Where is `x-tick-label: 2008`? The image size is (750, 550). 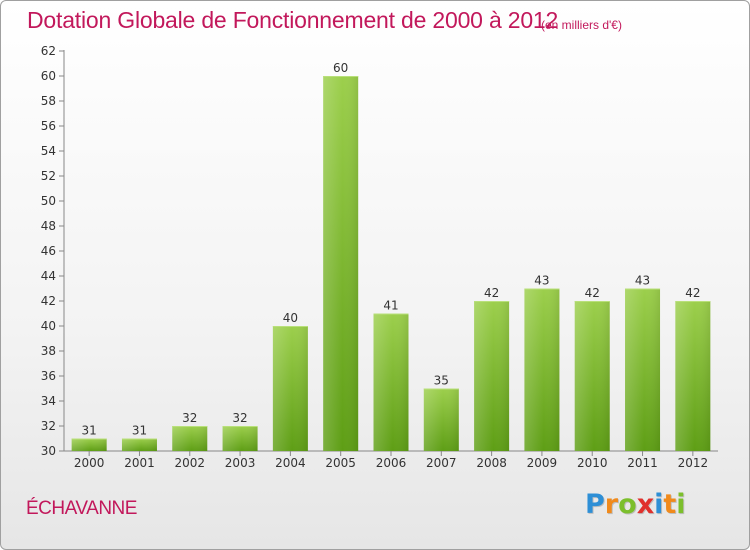 x-tick-label: 2008 is located at coordinates (491, 463).